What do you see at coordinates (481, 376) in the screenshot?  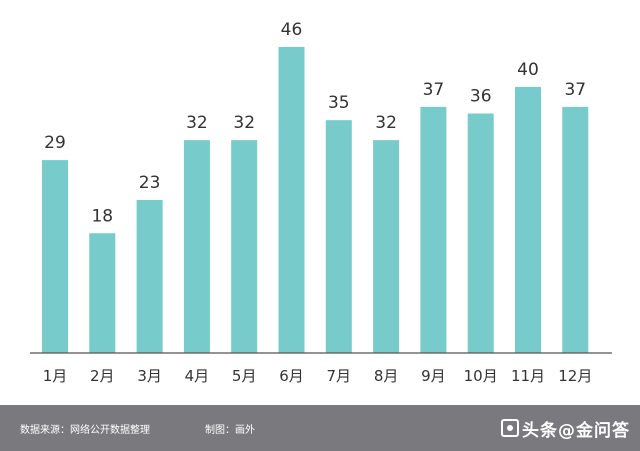 I see `x-tick-label-10: 10月` at bounding box center [481, 376].